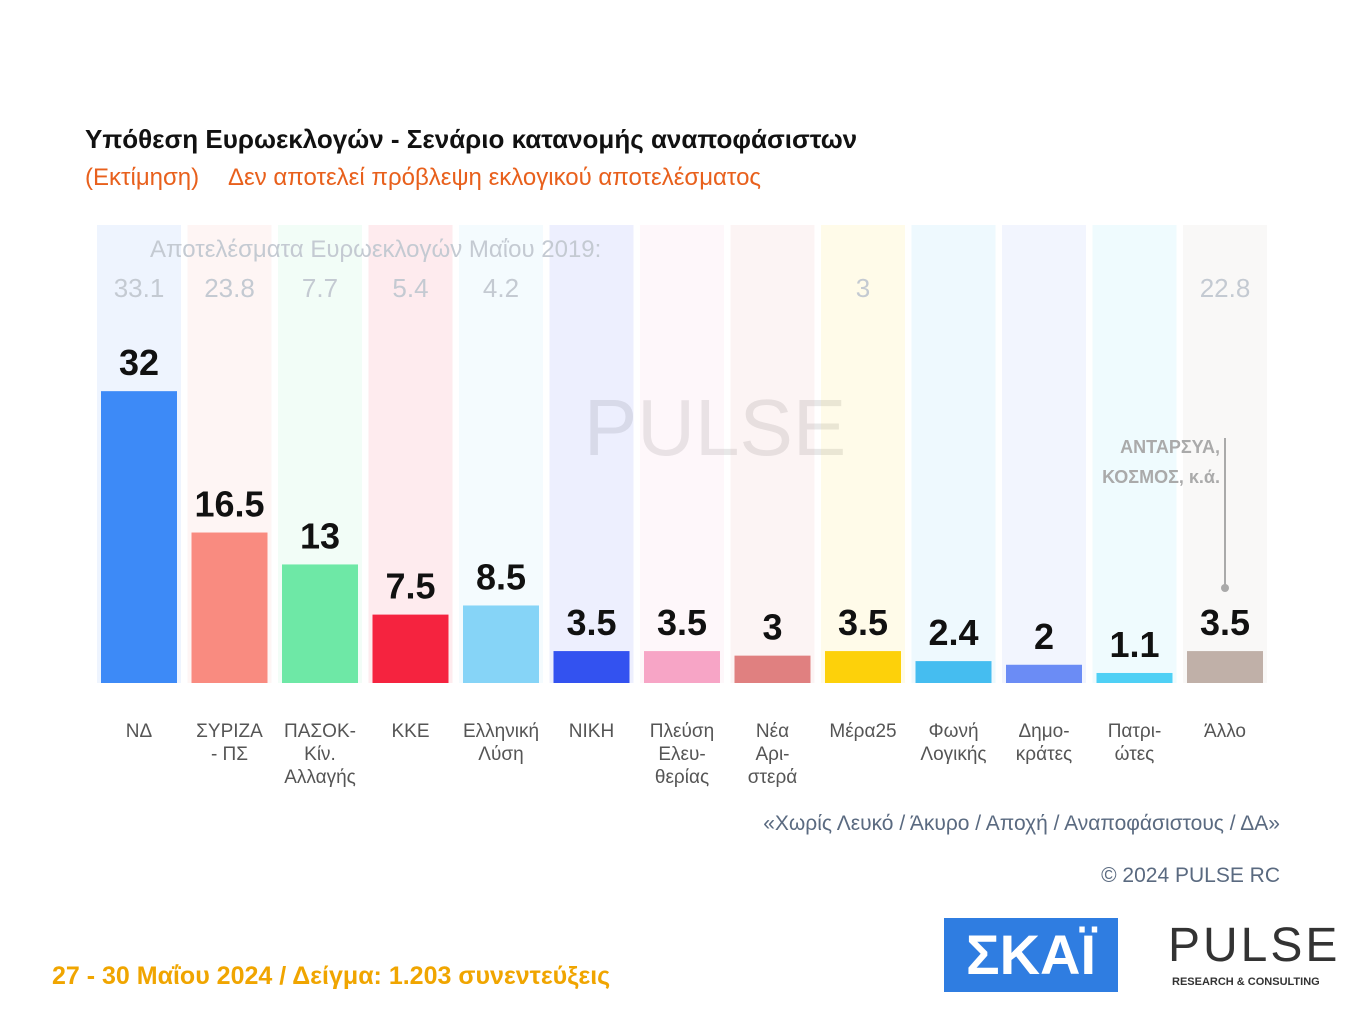 The image size is (1360, 1020). I want to click on previous-label: Αποτελέσματα Ευρωεκλογών Μαΐου 2019:, so click(376, 249).